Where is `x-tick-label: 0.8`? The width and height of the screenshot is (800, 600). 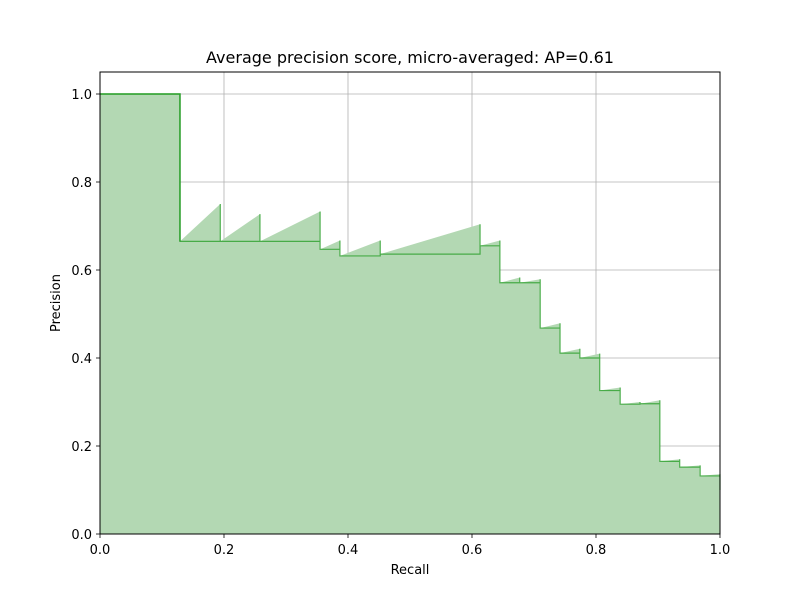 x-tick-label: 0.8 is located at coordinates (596, 550).